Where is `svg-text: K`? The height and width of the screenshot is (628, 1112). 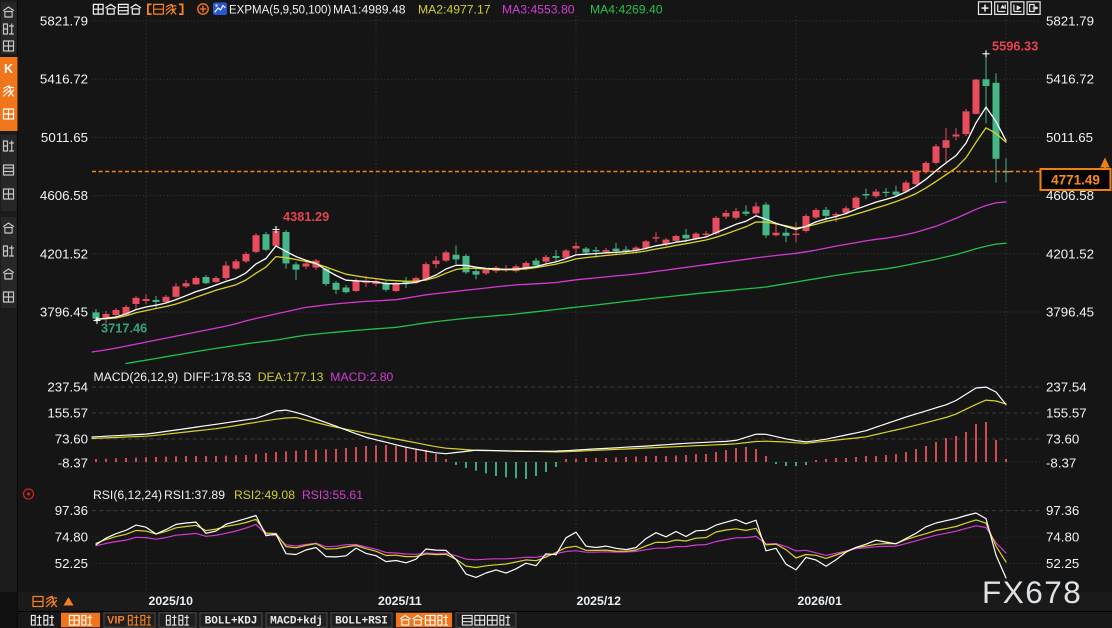 svg-text: K is located at coordinates (8, 69).